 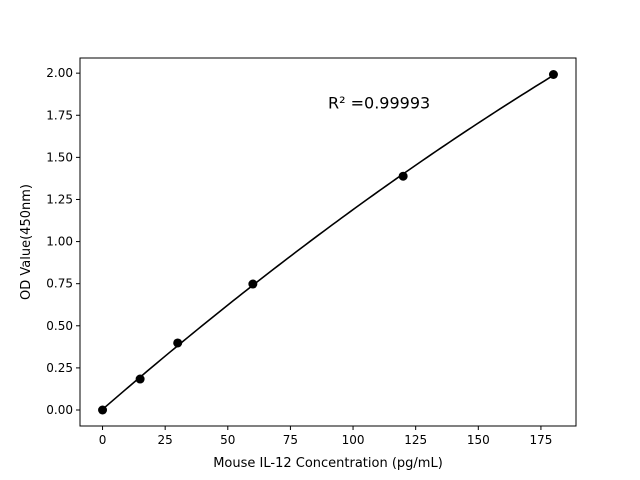 What do you see at coordinates (353, 440) in the screenshot?
I see `x-tick-label: 100` at bounding box center [353, 440].